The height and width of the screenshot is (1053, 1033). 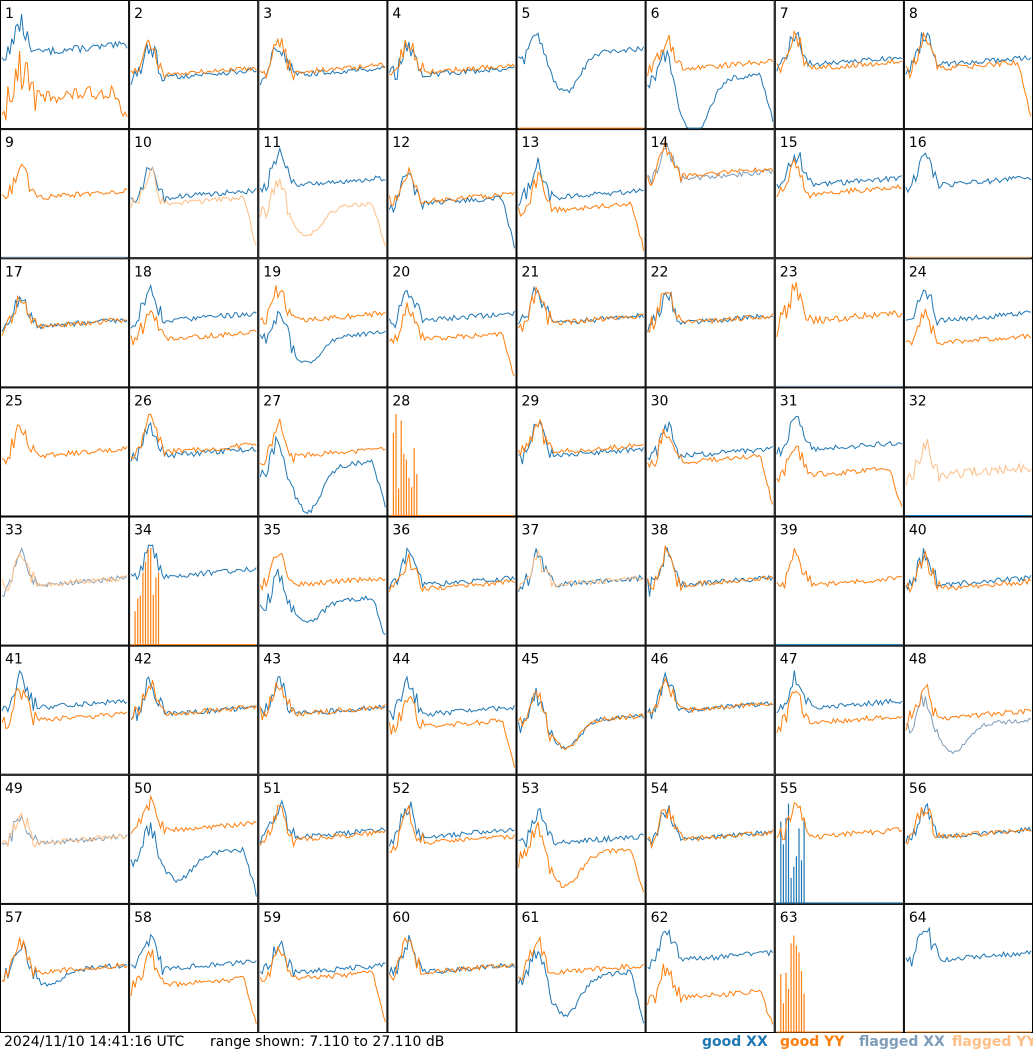 I want to click on panel-60: 60, so click(x=452, y=968).